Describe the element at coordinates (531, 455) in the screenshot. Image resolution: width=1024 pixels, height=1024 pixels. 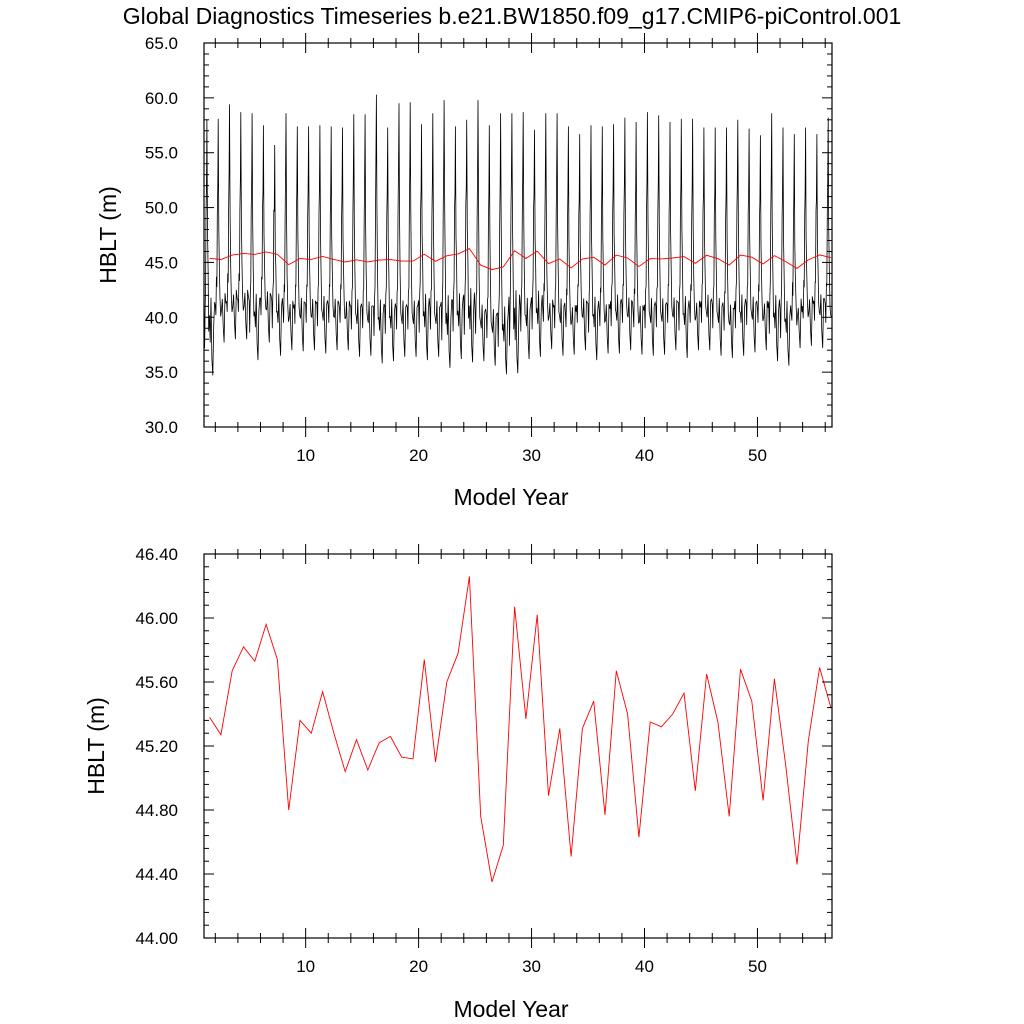
I see `top-x-tick-label: 30` at that location.